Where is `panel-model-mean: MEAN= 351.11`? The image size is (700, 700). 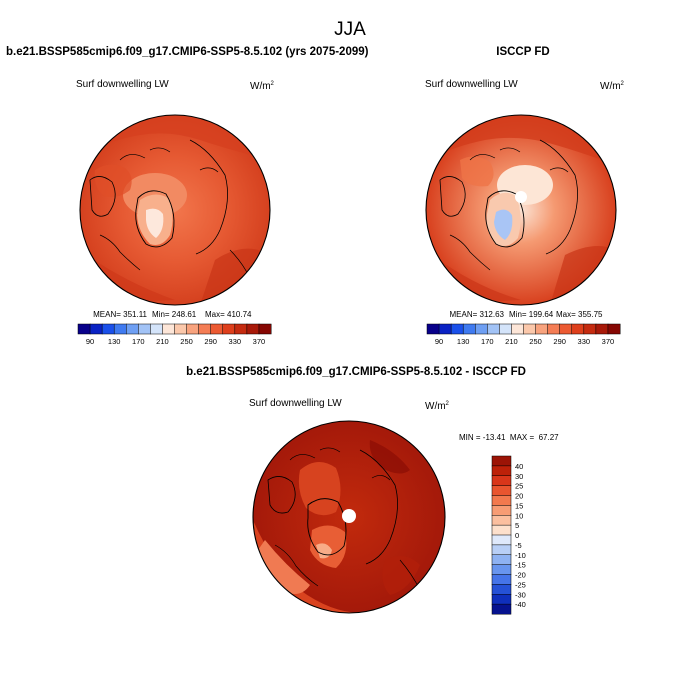
panel-model-mean: MEAN= 351.11 is located at coordinates (120, 314).